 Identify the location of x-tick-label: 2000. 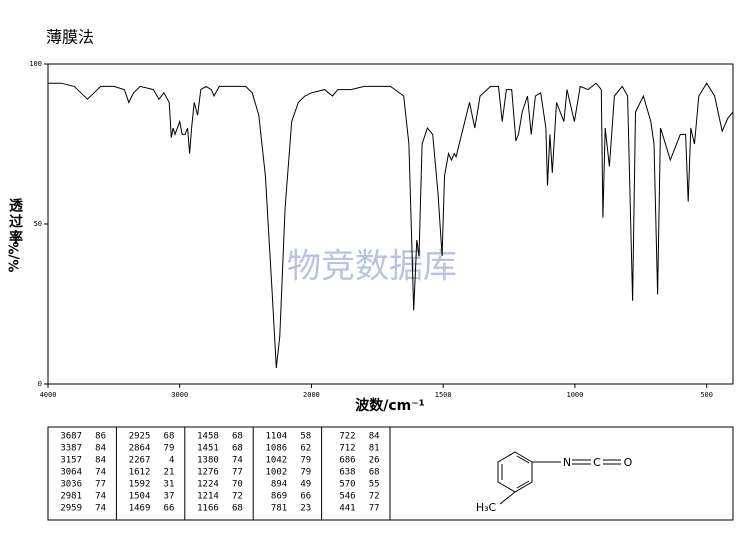
(311, 395).